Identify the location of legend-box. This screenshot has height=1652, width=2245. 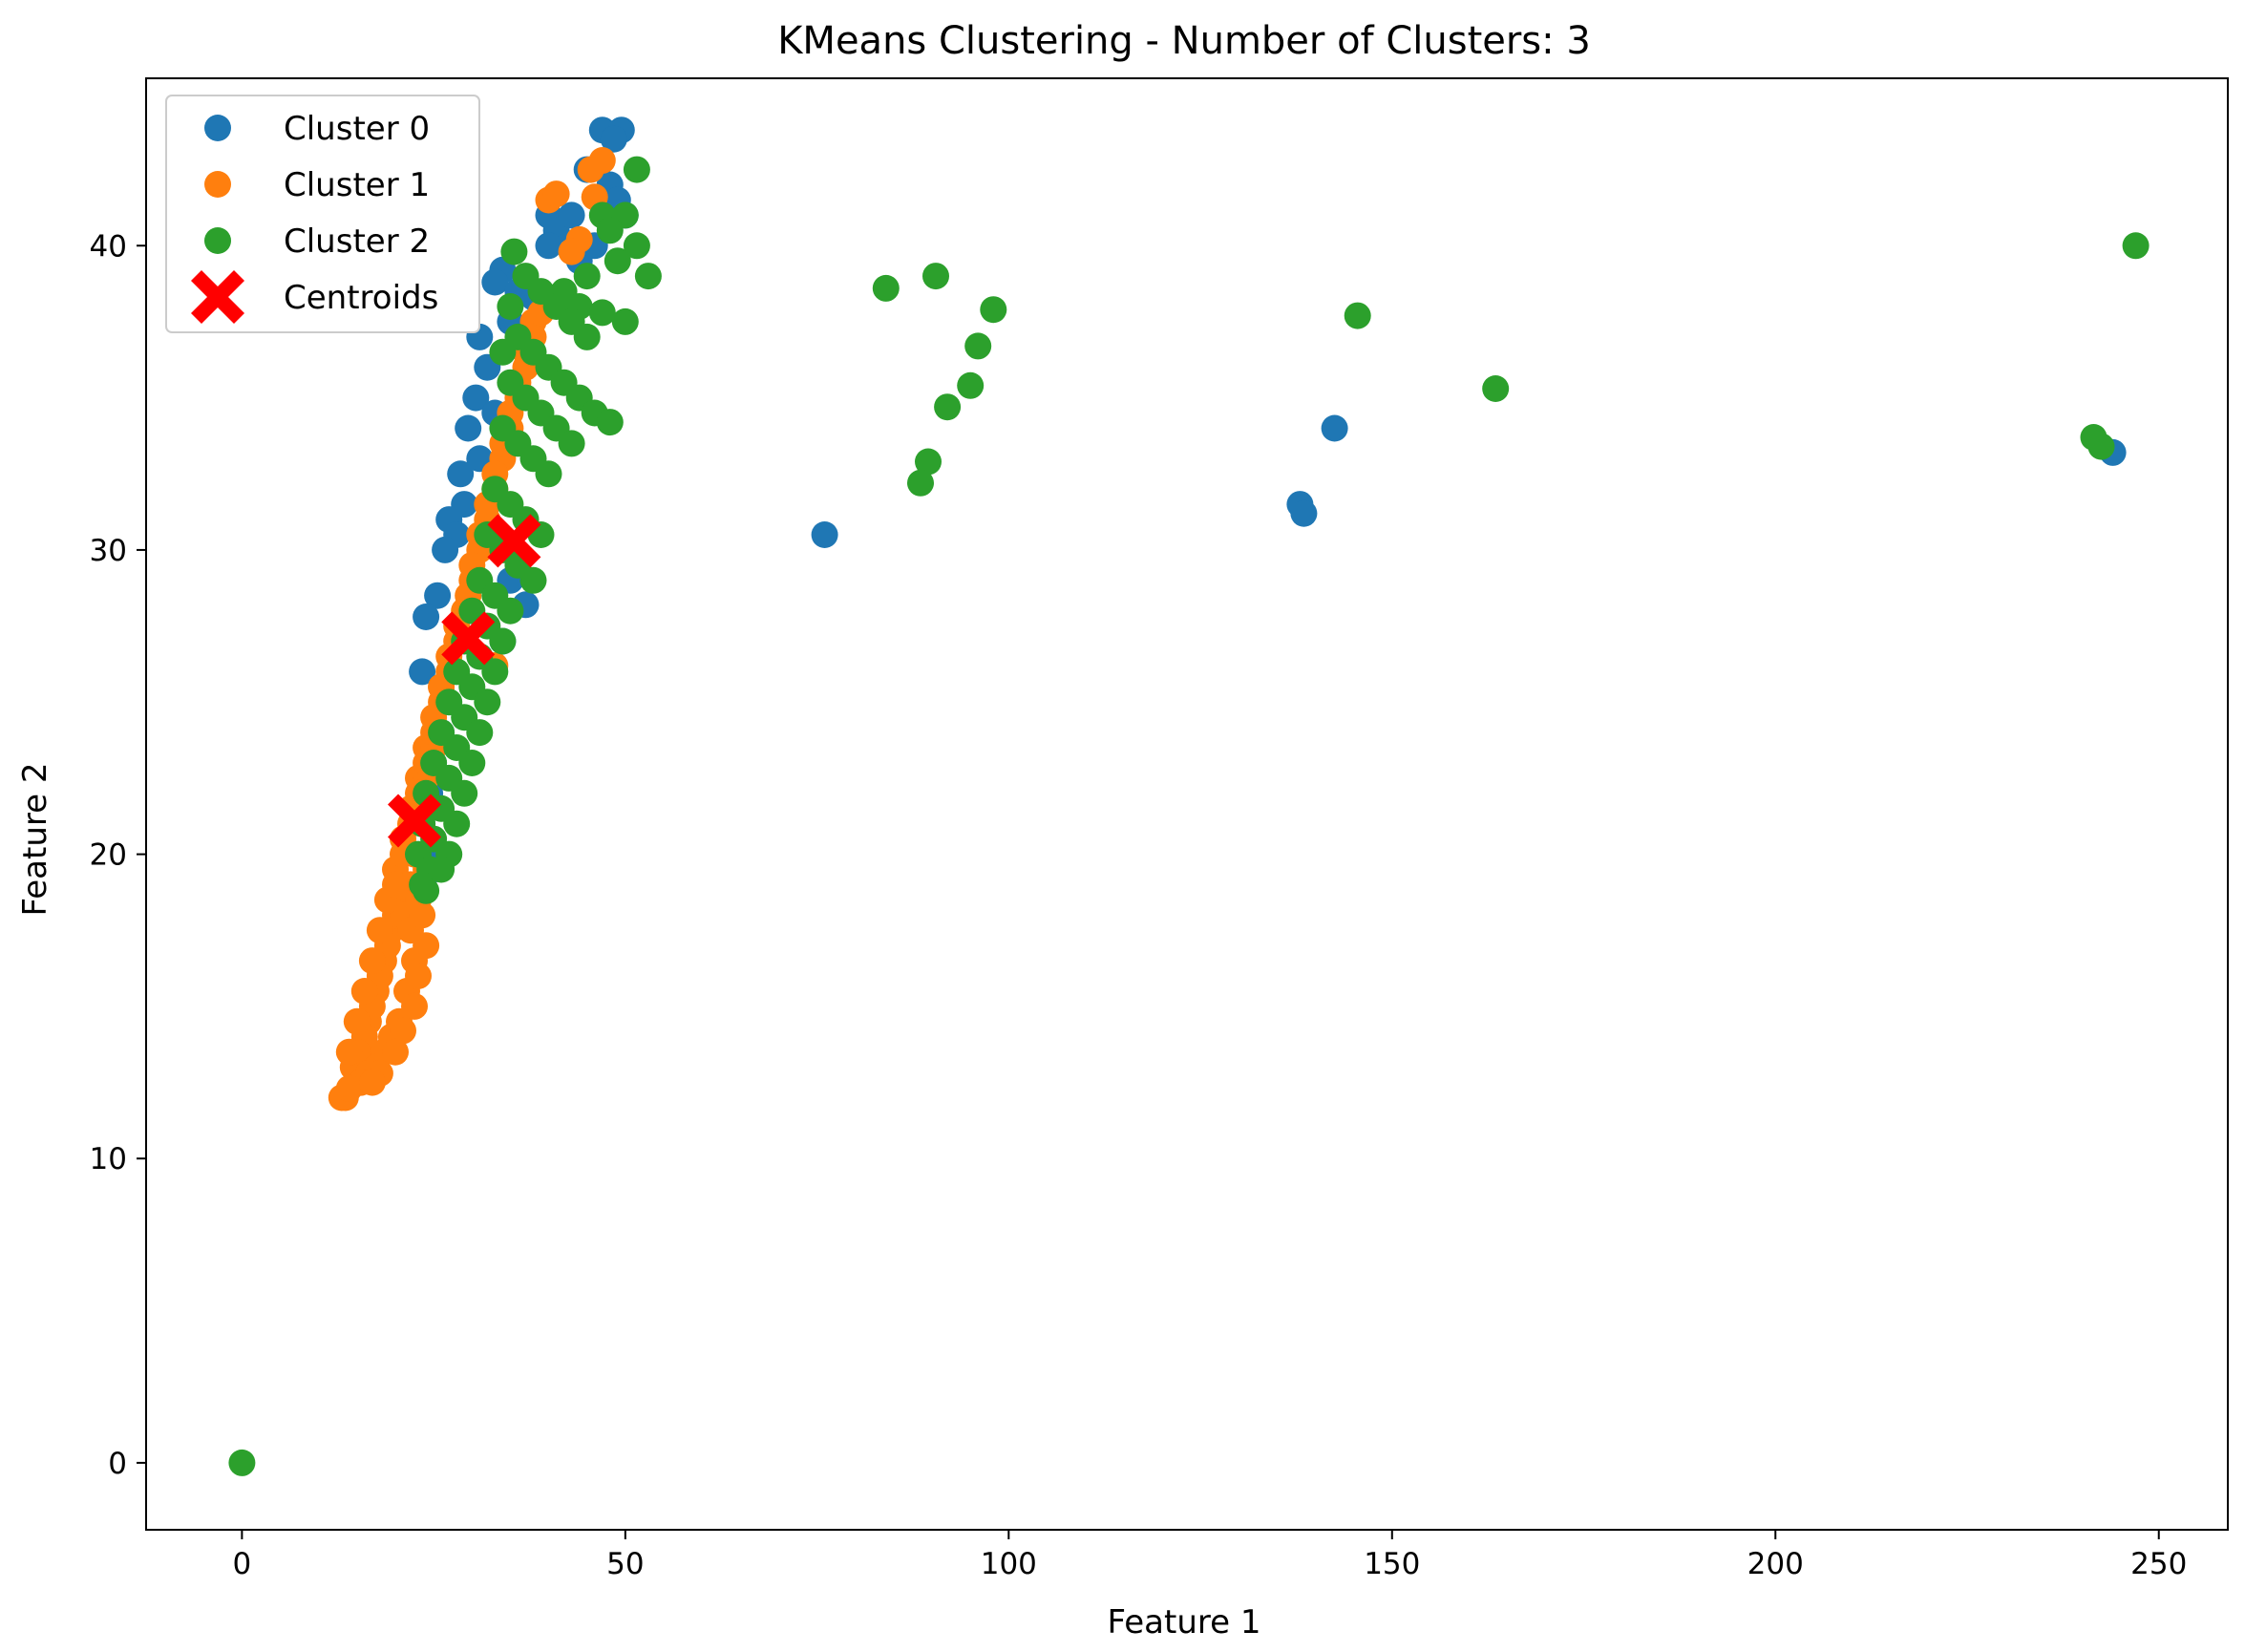
(323, 214).